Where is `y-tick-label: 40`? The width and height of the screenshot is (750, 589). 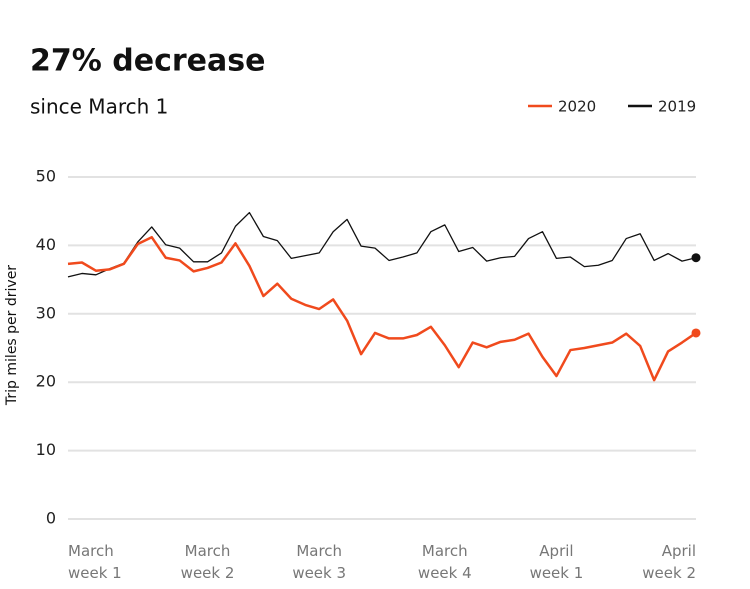
y-tick-label: 40 is located at coordinates (46, 244).